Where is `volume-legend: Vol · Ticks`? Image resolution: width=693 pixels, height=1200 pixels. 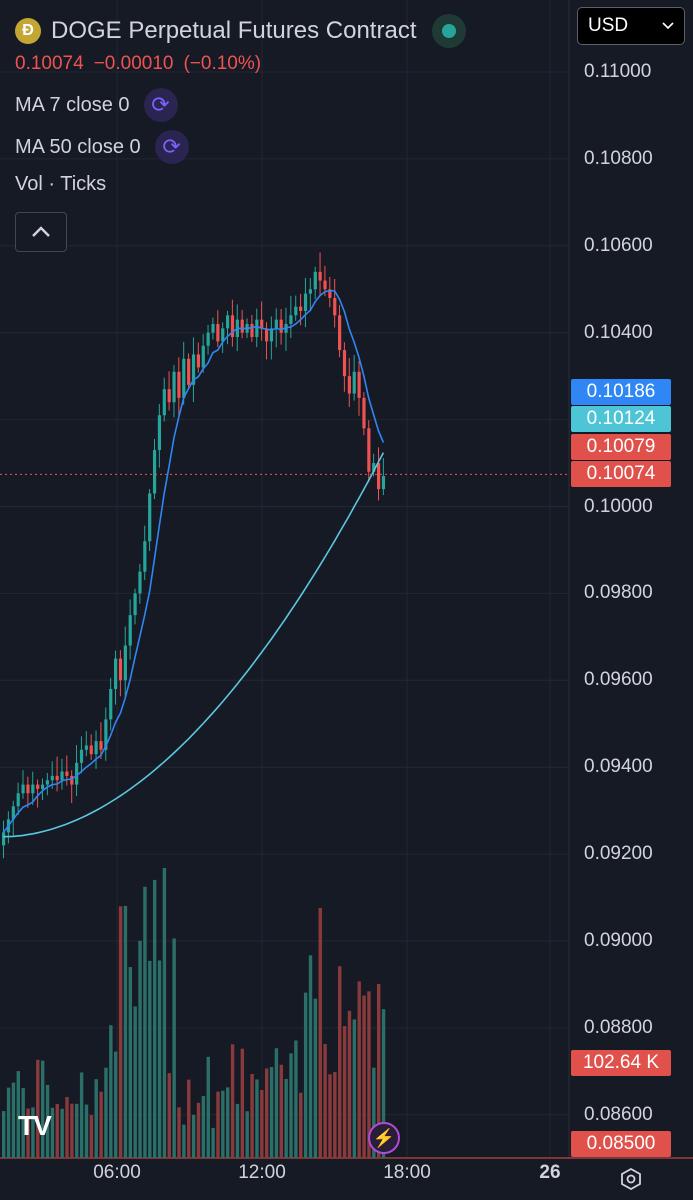
volume-legend: Vol · Ticks is located at coordinates (60, 184).